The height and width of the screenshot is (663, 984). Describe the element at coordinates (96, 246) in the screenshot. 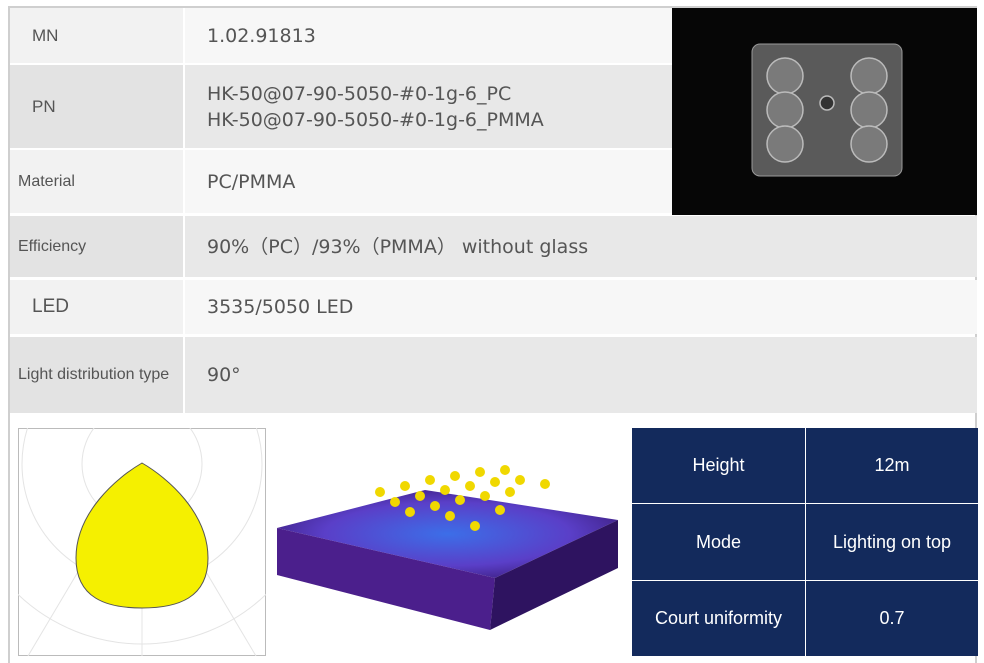

I see `spec-label: Efficiency` at that location.